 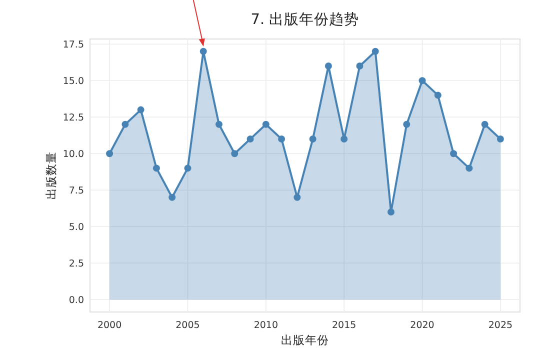 I want to click on x-tick-label: 2015, so click(x=344, y=325).